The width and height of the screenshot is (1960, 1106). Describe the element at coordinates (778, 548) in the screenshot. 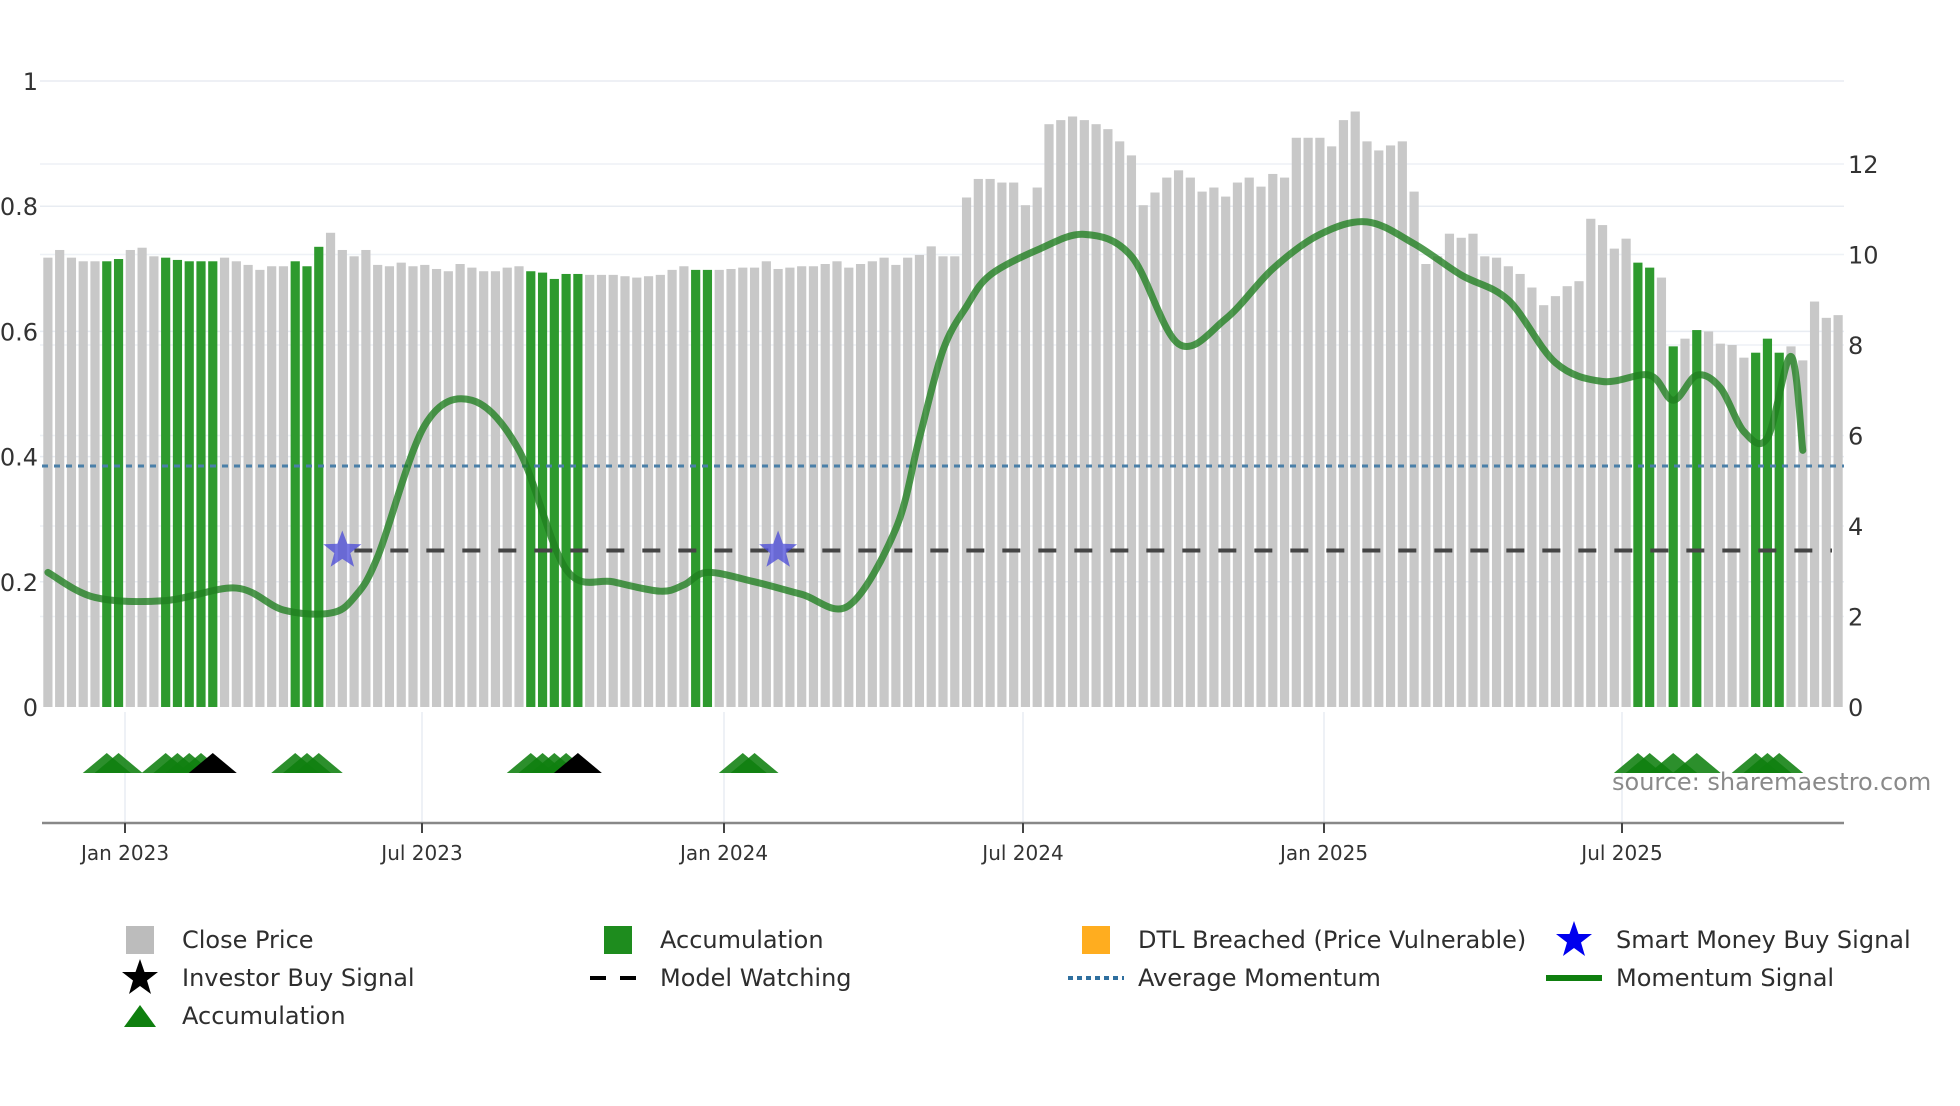

I see `smart-money-star-icon` at that location.